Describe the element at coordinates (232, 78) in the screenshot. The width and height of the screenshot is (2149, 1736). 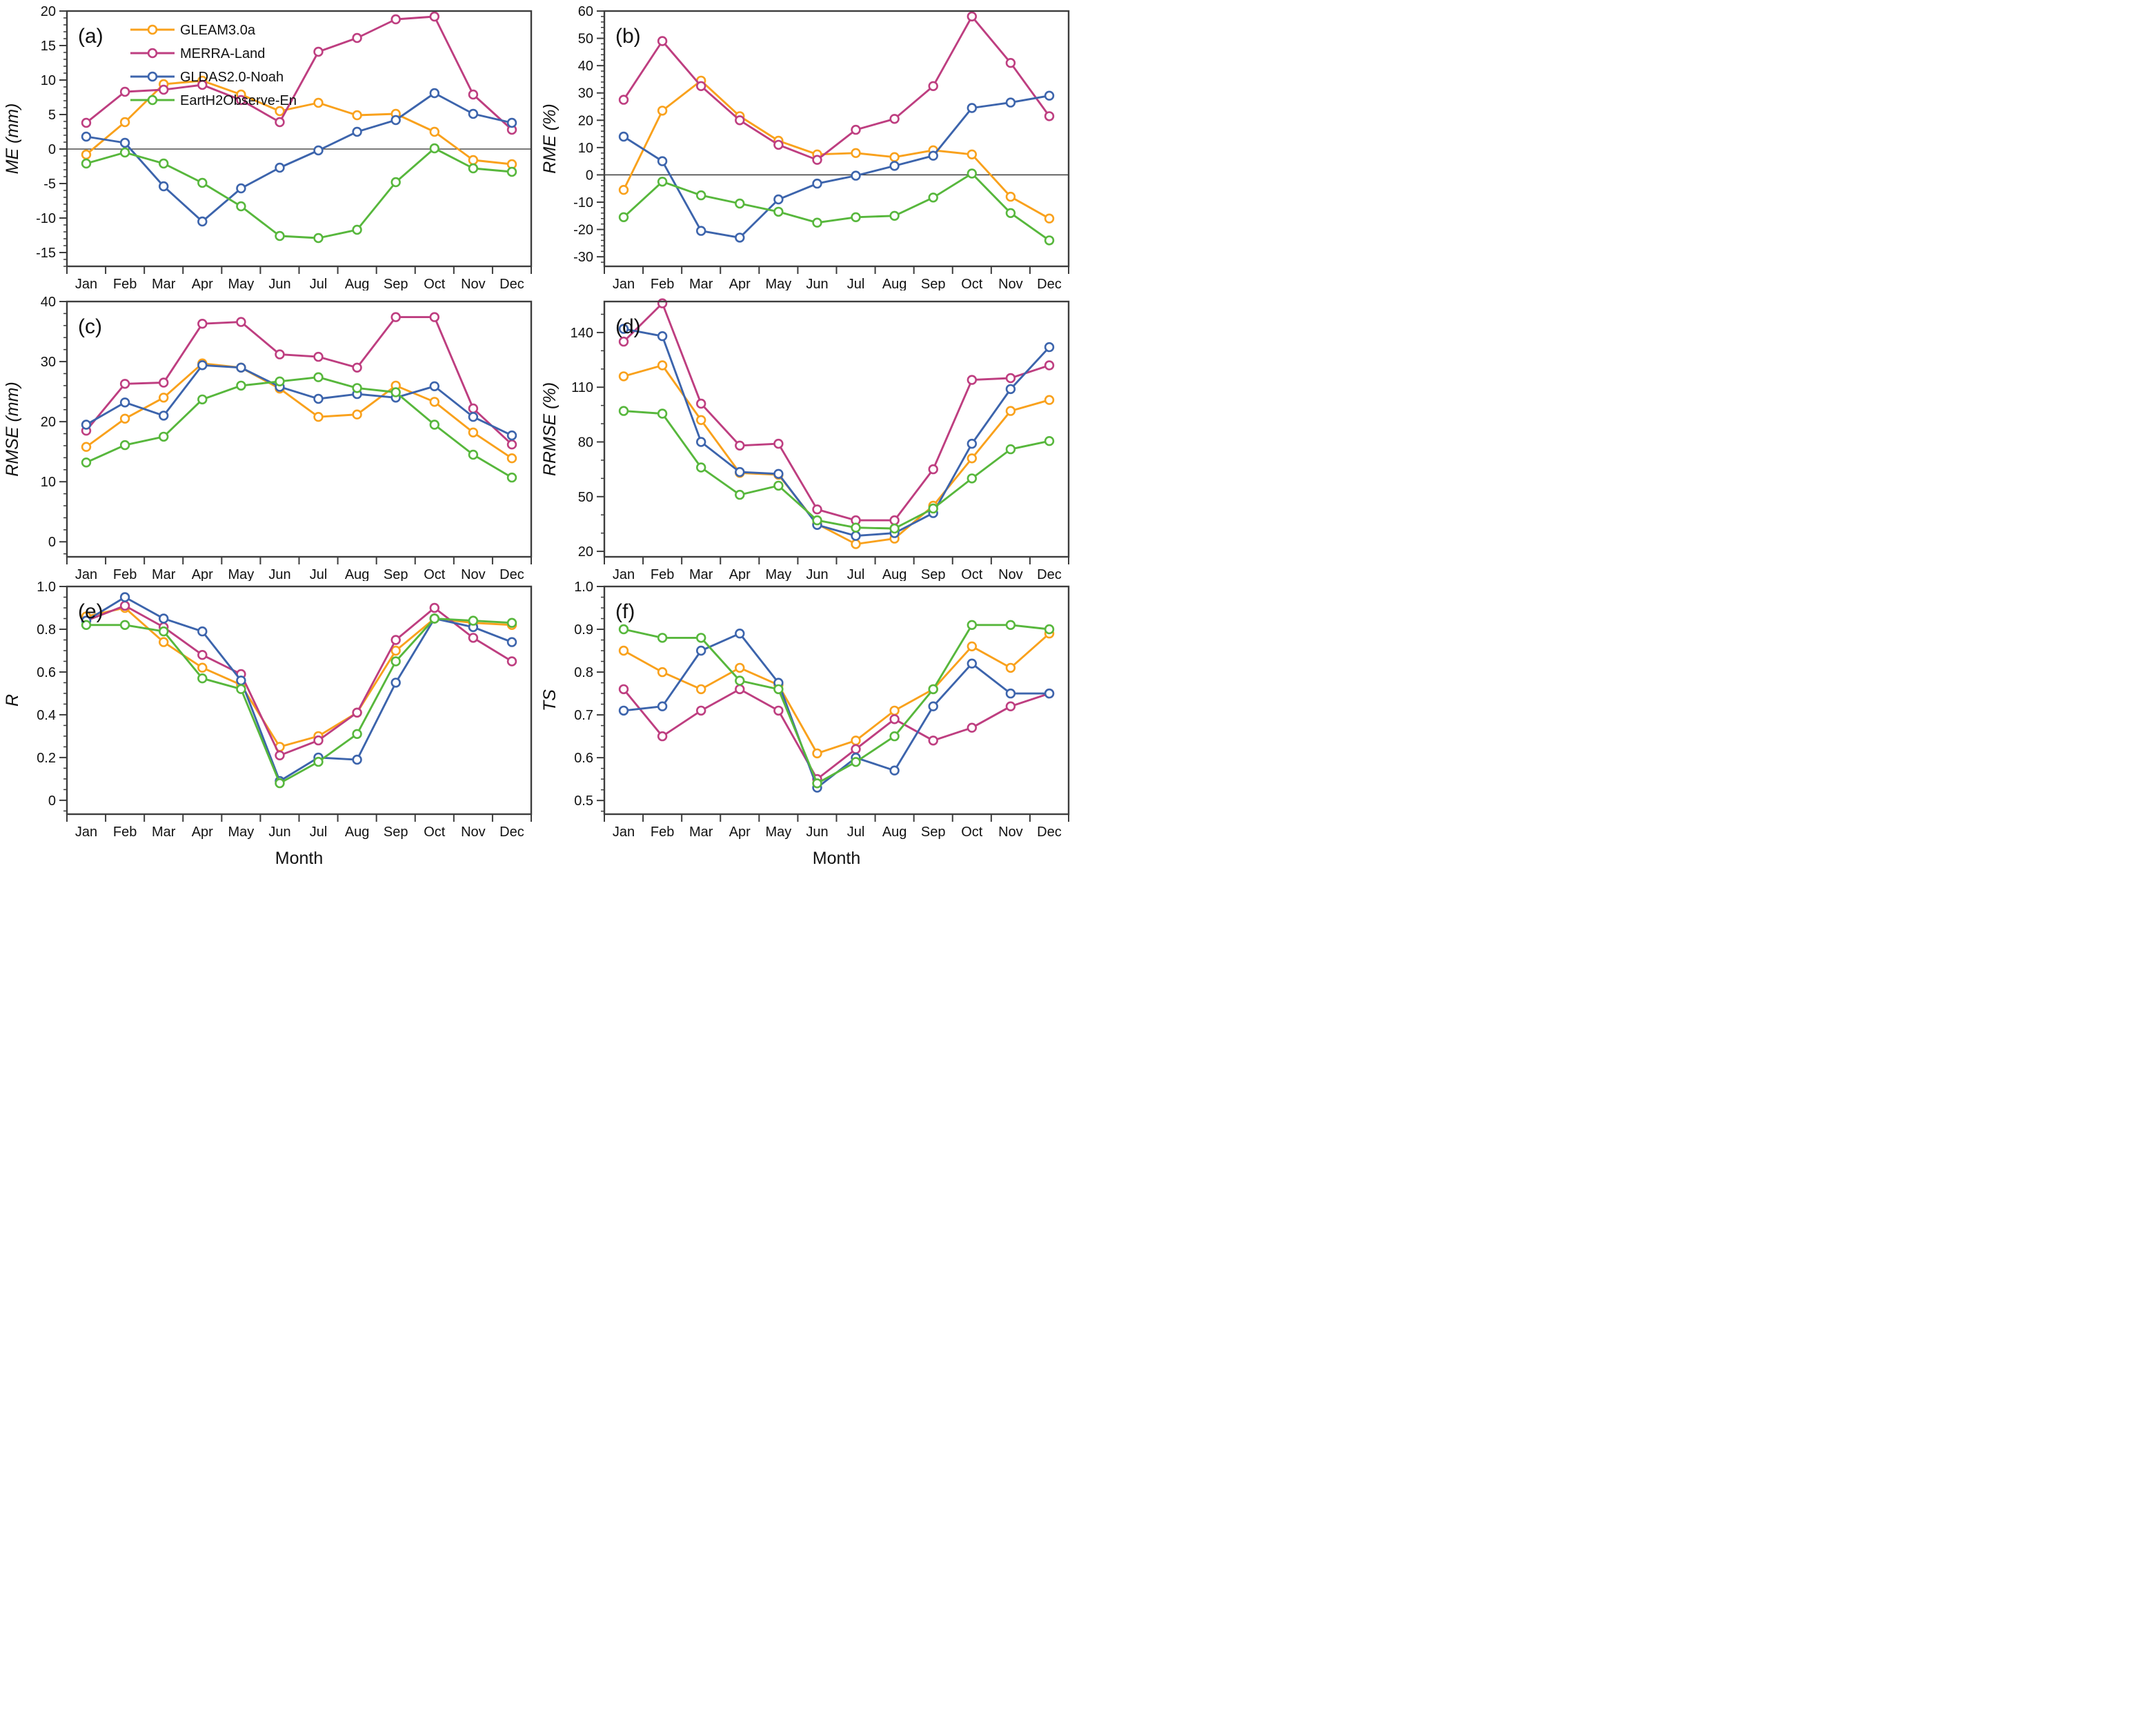
I see `legend-label: GLDAS2.0-Noah` at that location.